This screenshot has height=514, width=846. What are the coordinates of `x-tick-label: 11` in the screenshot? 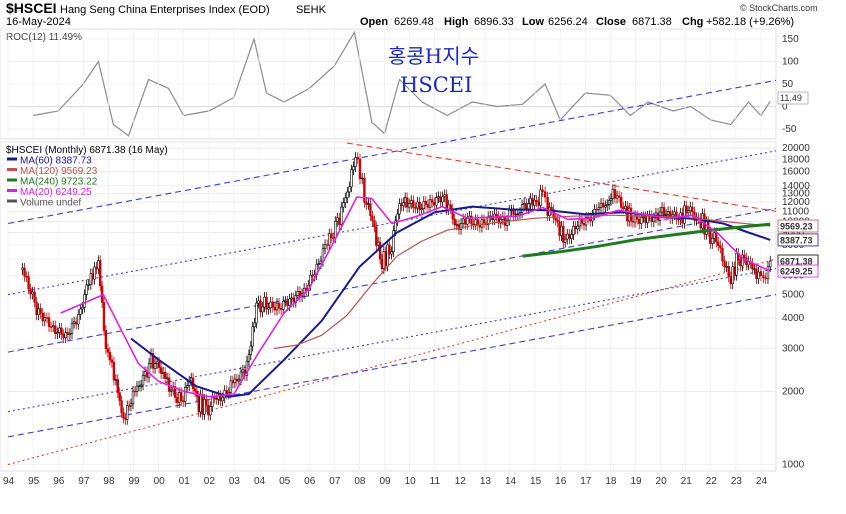 It's located at (435, 481).